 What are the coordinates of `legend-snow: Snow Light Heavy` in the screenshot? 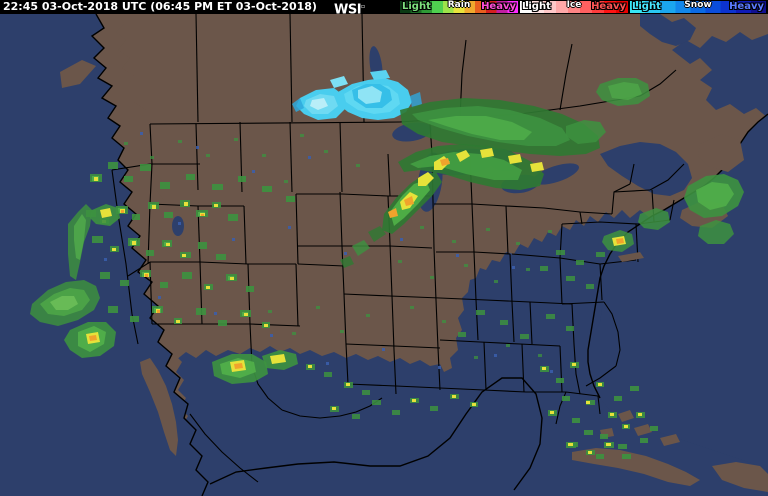 It's located at (698, 6).